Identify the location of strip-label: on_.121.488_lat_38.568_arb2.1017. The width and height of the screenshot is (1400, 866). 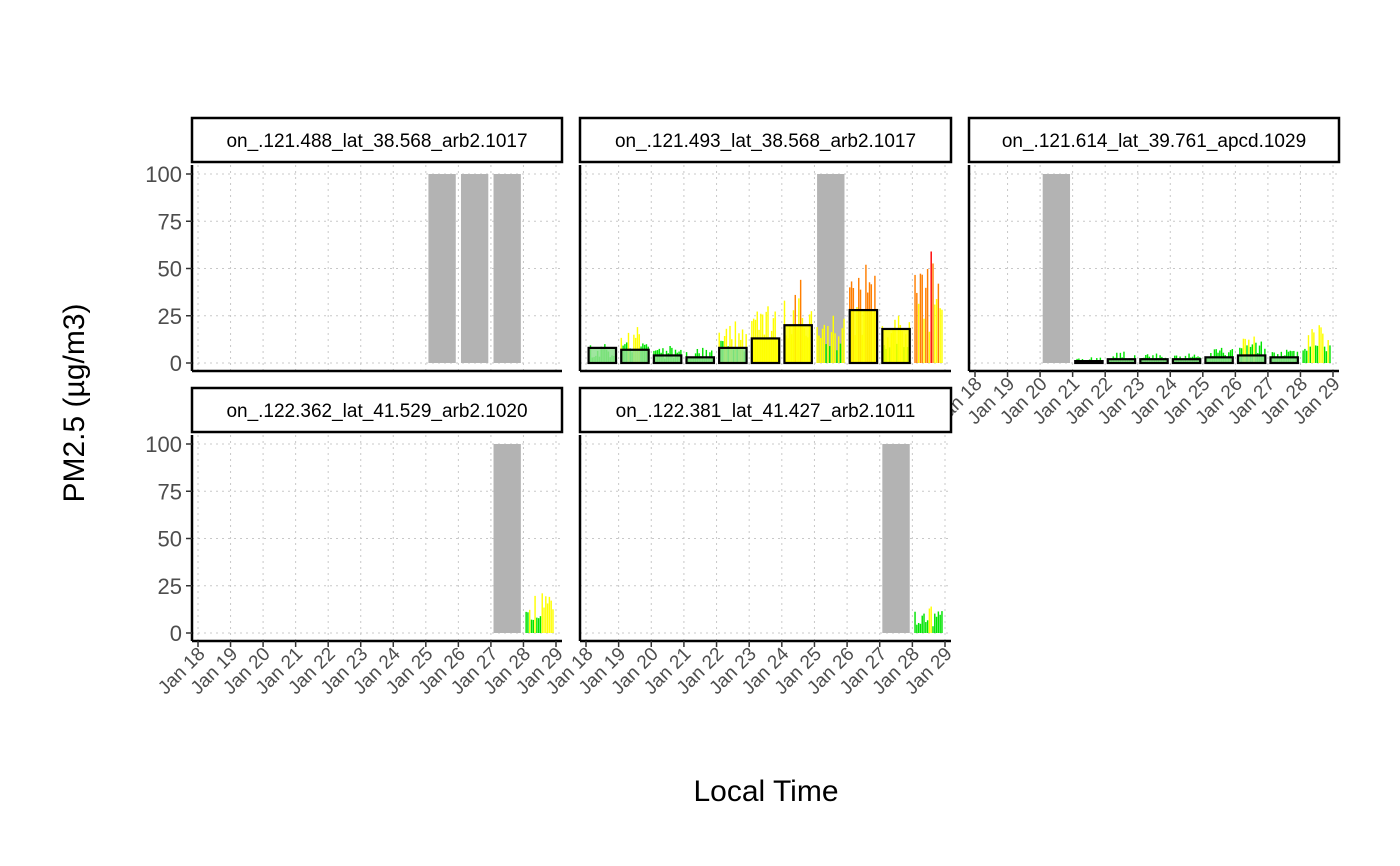
(376, 141).